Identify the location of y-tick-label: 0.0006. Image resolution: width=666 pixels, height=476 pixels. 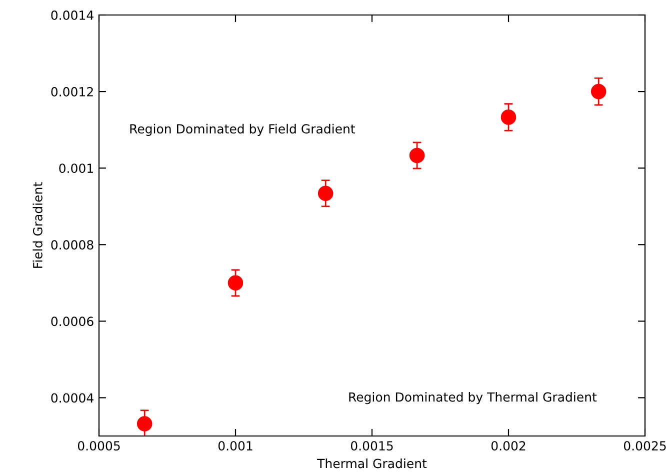
(72, 321).